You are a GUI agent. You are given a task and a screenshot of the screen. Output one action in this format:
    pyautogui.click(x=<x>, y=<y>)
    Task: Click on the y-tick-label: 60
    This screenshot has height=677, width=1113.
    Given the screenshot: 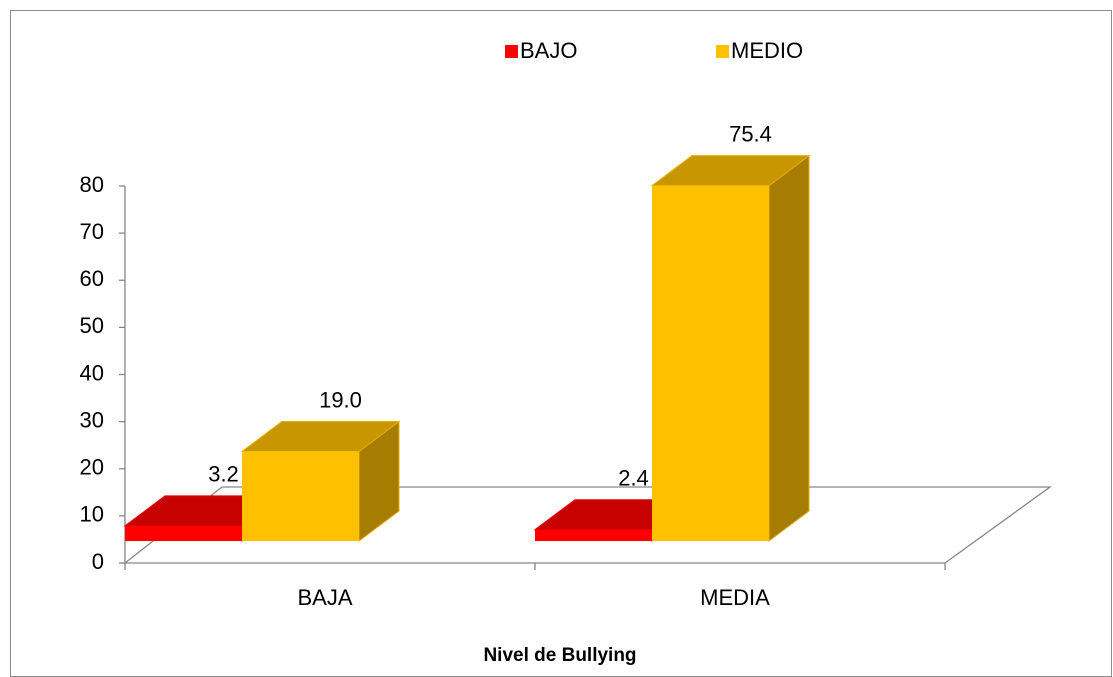 What is the action you would take?
    pyautogui.click(x=92, y=278)
    